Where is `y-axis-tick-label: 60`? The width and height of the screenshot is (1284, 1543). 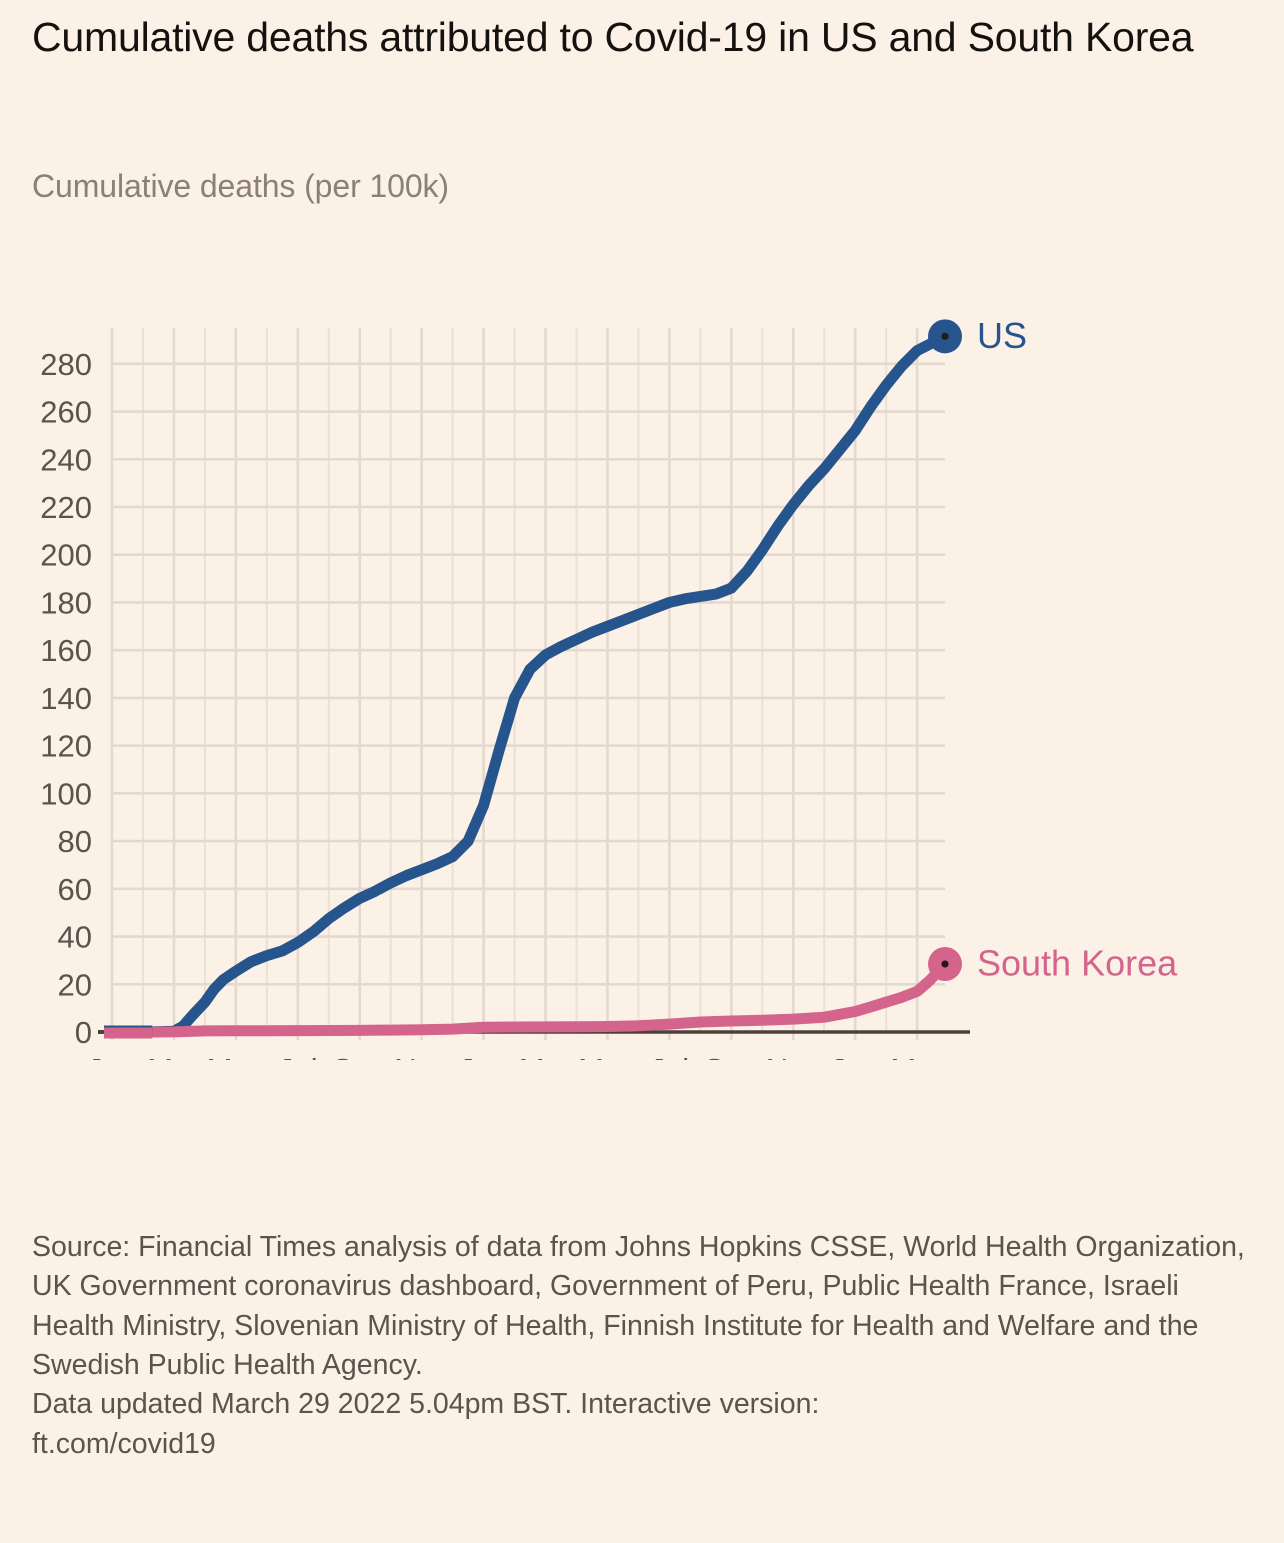
y-axis-tick-label: 60 is located at coordinates (75, 889).